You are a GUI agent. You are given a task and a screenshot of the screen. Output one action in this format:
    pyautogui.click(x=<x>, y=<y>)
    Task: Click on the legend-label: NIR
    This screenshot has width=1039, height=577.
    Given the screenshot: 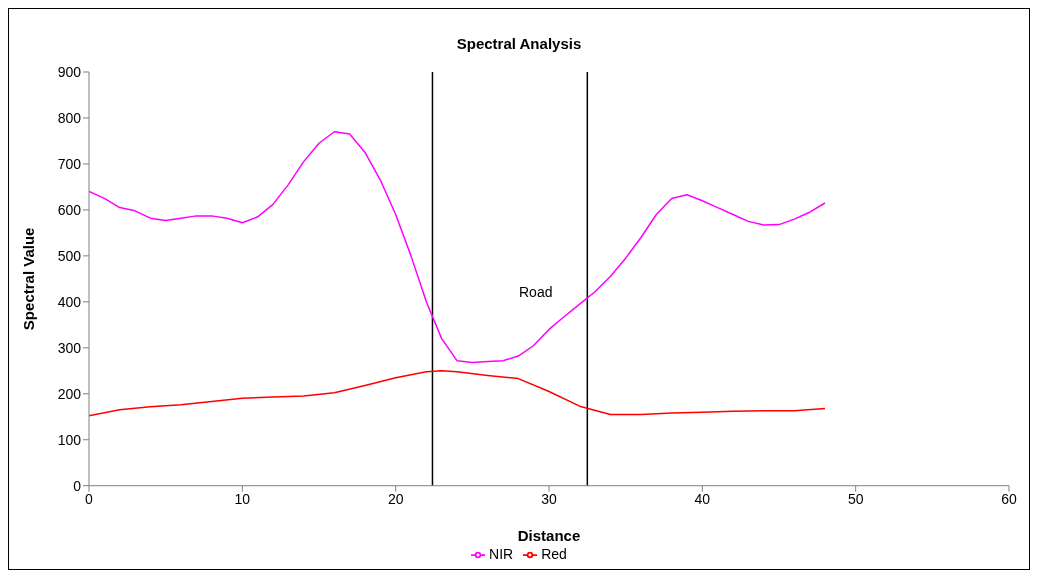 What is the action you would take?
    pyautogui.click(x=501, y=553)
    